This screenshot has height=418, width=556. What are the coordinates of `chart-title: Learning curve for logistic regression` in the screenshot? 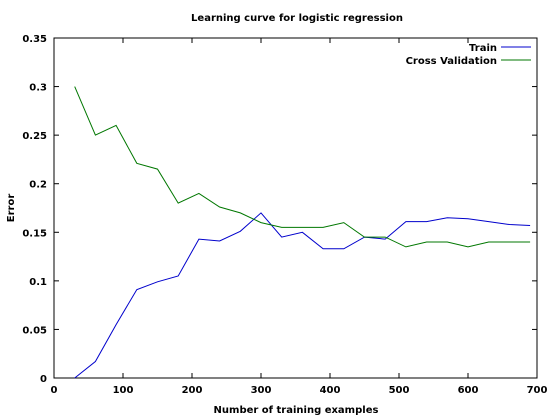 It's located at (297, 18).